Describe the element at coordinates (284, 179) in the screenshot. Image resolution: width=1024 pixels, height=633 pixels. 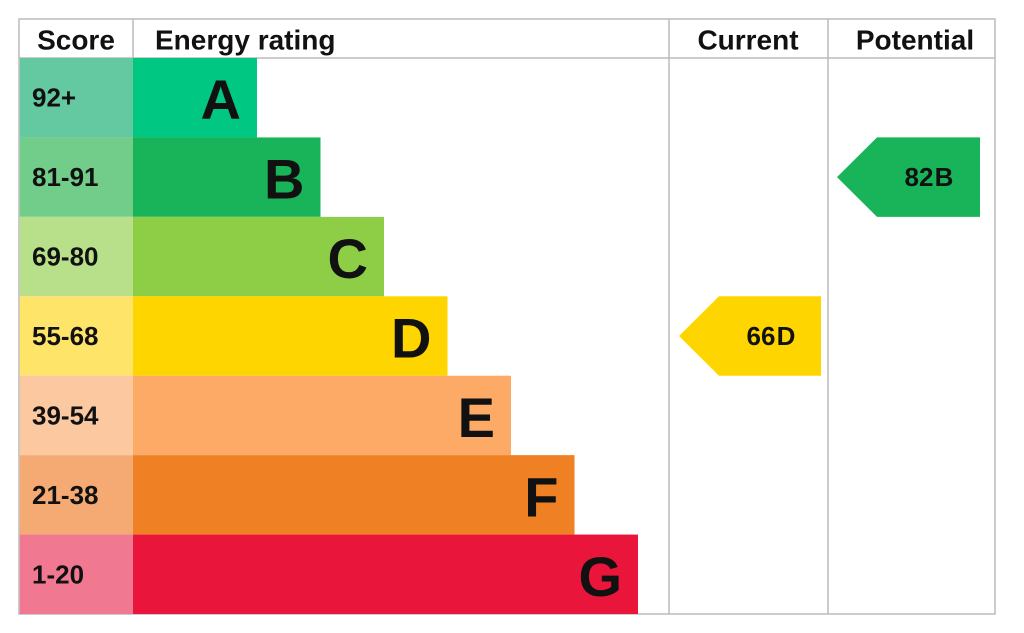
I see `rating-letter: B` at that location.